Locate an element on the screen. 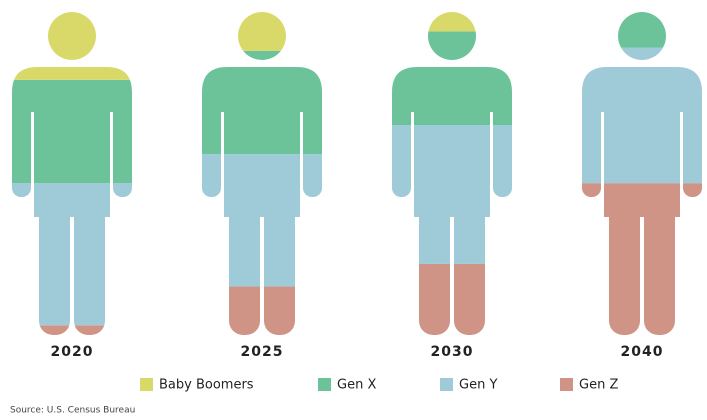 The height and width of the screenshot is (420, 707). legend-label: Baby Boomers is located at coordinates (206, 385).